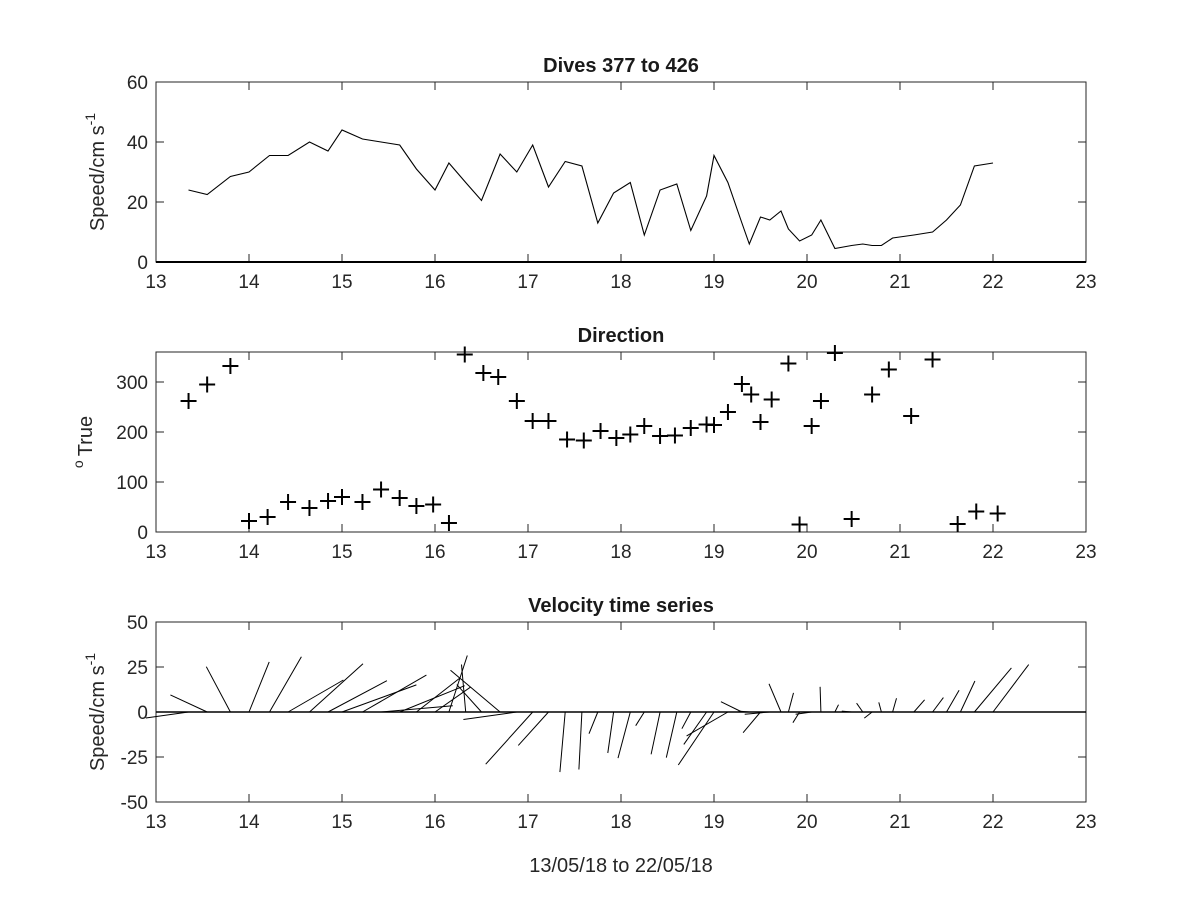 The height and width of the screenshot is (900, 1200). Describe the element at coordinates (137, 203) in the screenshot. I see `y-tick-label: 20` at that location.